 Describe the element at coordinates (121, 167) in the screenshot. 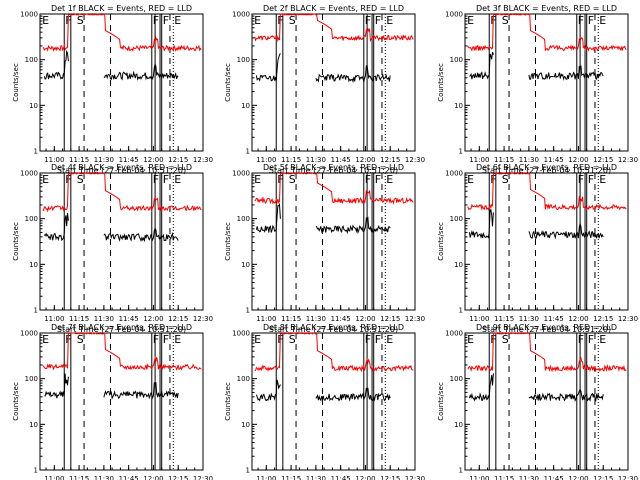

I see `panel-title: Det 4f BLACK = Events, RED = LLD` at that location.